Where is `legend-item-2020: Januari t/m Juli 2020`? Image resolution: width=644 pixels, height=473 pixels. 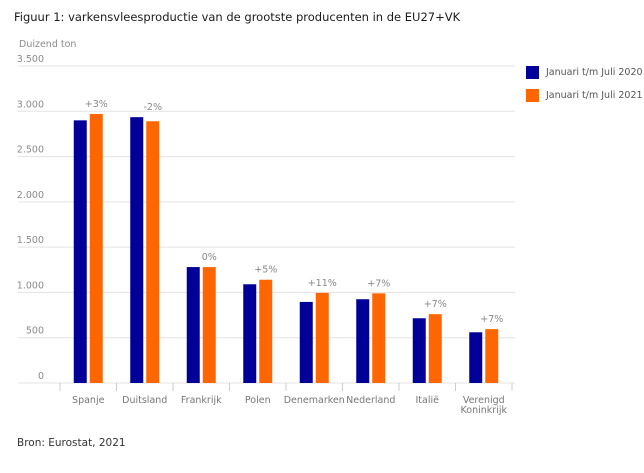 legend-item-2020: Januari t/m Juli 2020 is located at coordinates (584, 72).